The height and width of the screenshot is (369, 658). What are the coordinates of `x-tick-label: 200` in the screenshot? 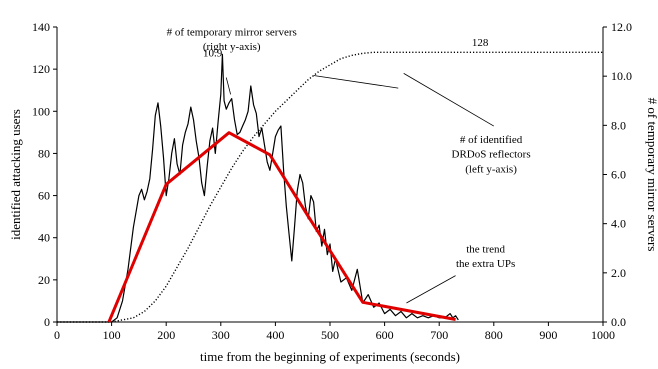 It's located at (166, 335).